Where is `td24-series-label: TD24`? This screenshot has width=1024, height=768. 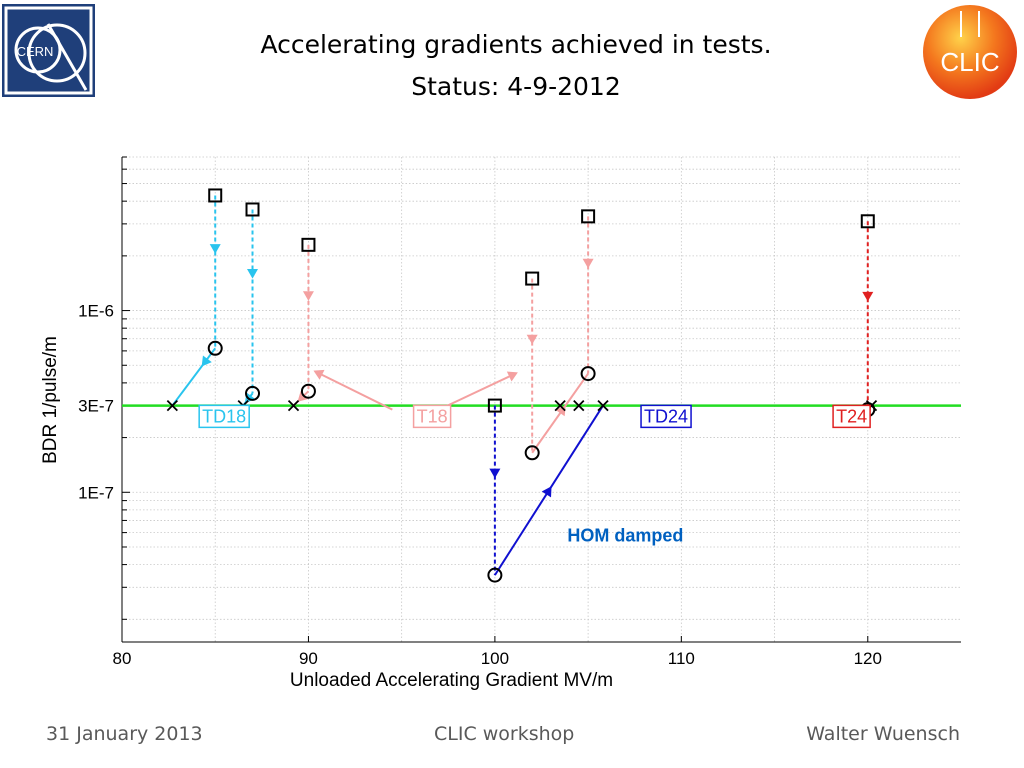
td24-series-label: TD24 is located at coordinates (666, 416).